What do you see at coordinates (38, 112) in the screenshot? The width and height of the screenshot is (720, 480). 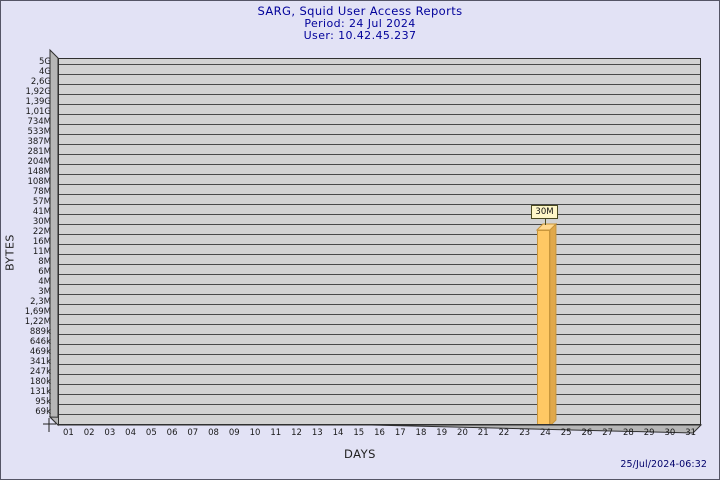 I see `y-tick-label: 1,01G` at bounding box center [38, 112].